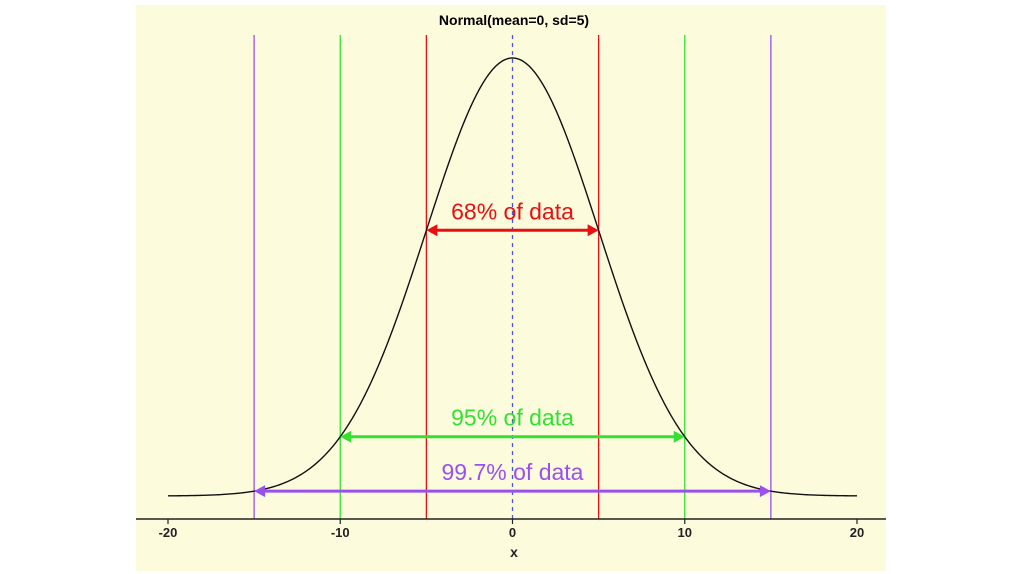 The image size is (1020, 574). What do you see at coordinates (512, 418) in the screenshot?
I see `annotation-label: 95% of data` at bounding box center [512, 418].